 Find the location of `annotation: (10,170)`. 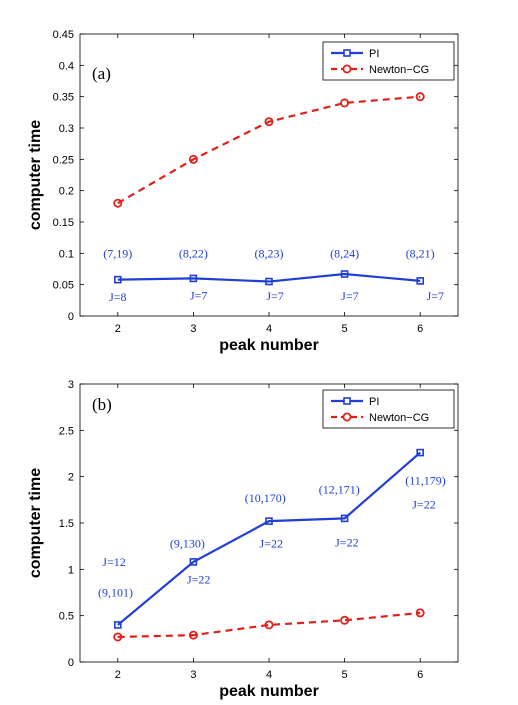

annotation: (10,170) is located at coordinates (265, 498).